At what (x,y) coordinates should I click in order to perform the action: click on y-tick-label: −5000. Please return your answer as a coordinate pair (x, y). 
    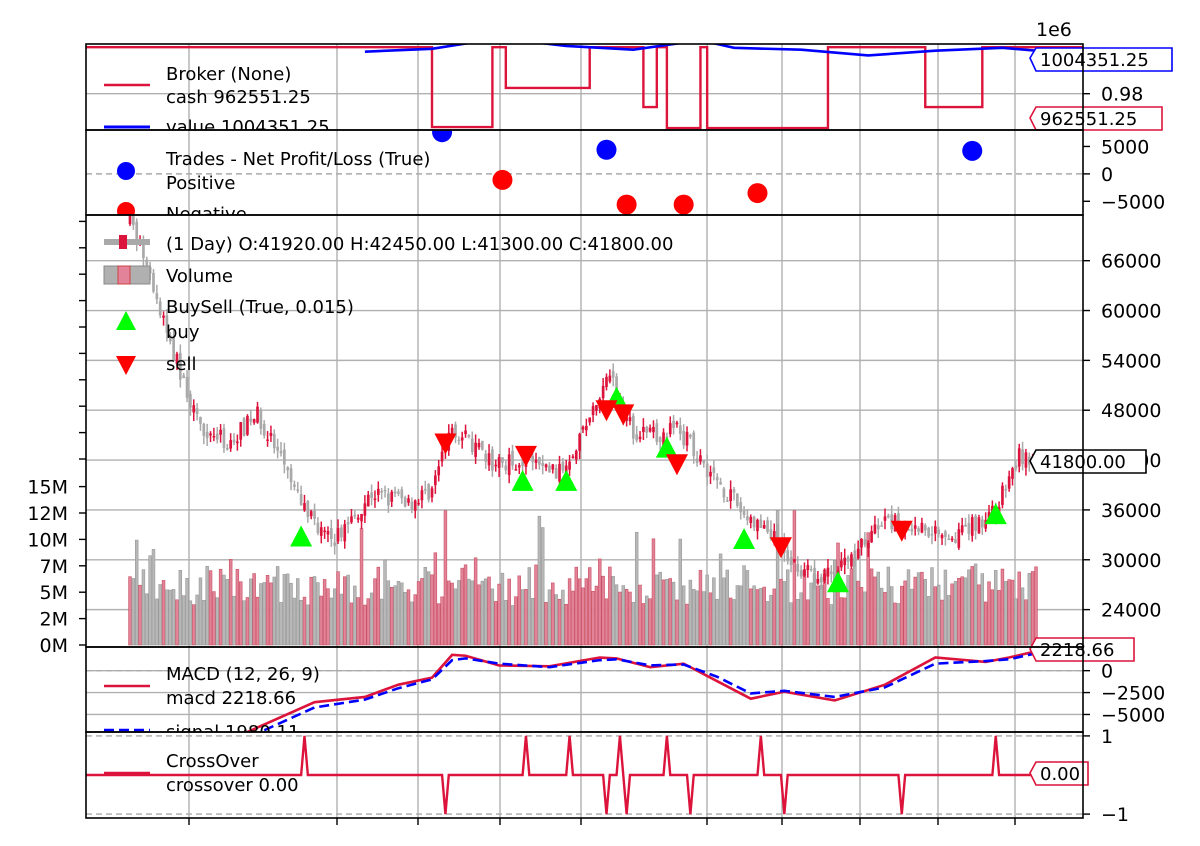
    Looking at the image, I should click on (1133, 715).